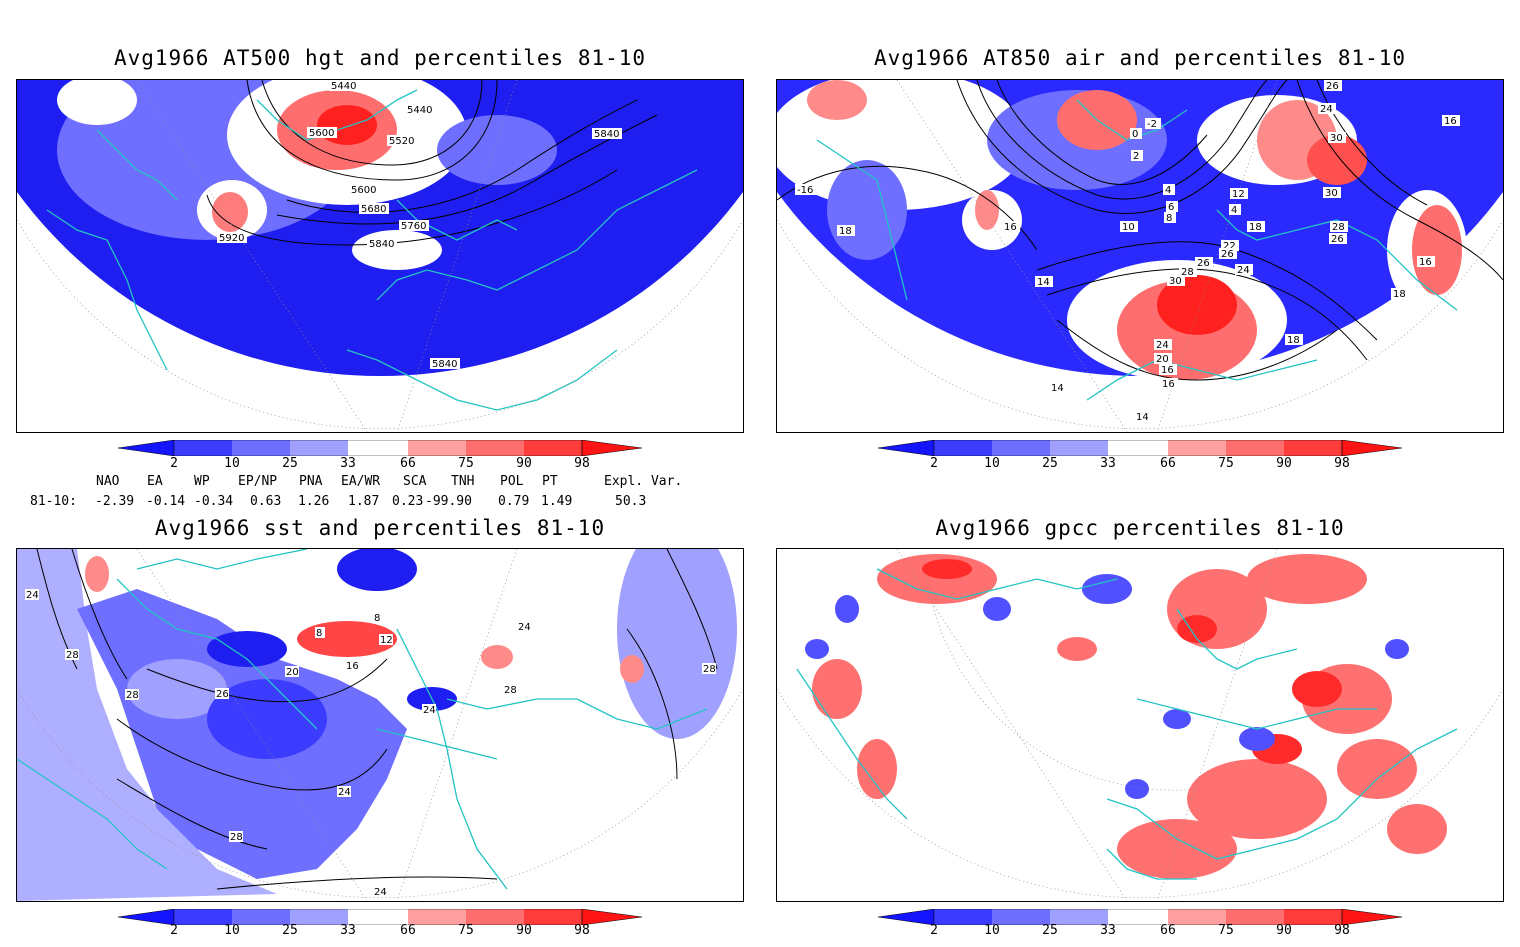 The height and width of the screenshot is (947, 1520). Describe the element at coordinates (53, 501) in the screenshot. I see `tele-row-label: 81-10:` at that location.